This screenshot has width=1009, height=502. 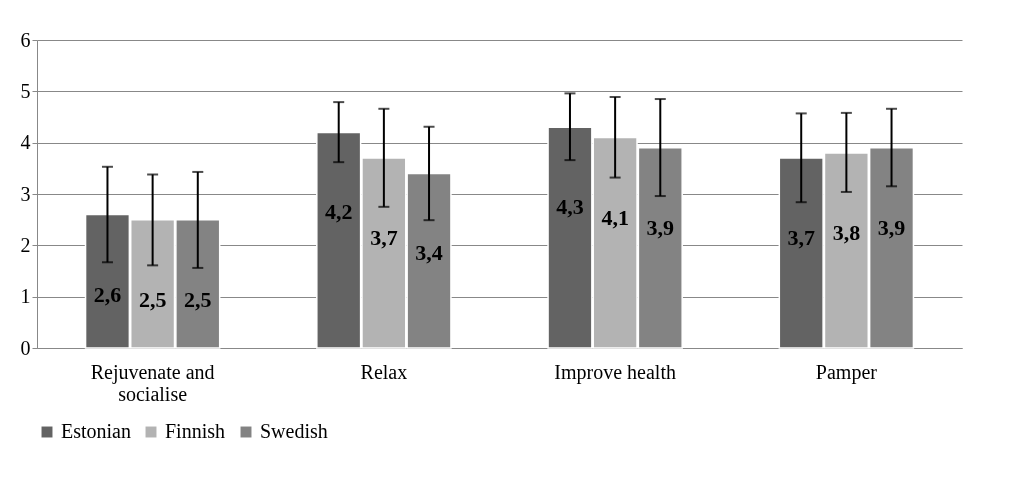 What do you see at coordinates (25, 39) in the screenshot?
I see `y-tick-label: 6` at bounding box center [25, 39].